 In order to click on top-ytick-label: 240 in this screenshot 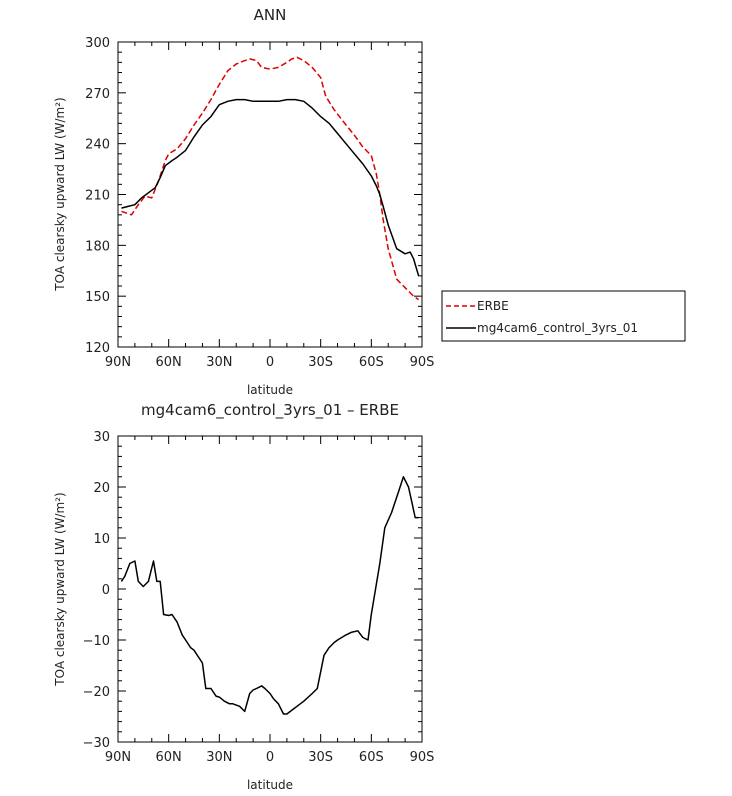, I will do `click(97, 145)`.